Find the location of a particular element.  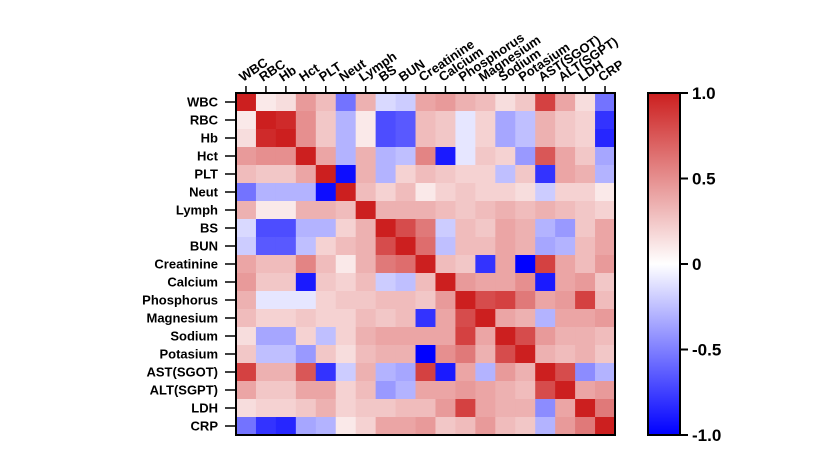

row-label: BUN is located at coordinates (204, 246).